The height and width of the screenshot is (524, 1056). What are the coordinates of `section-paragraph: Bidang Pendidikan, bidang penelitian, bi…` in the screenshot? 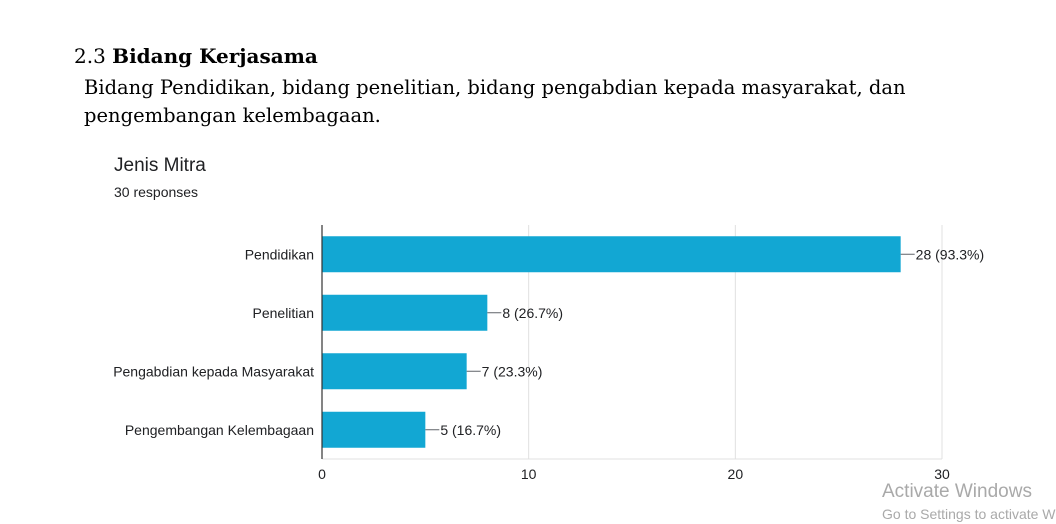 It's located at (534, 102).